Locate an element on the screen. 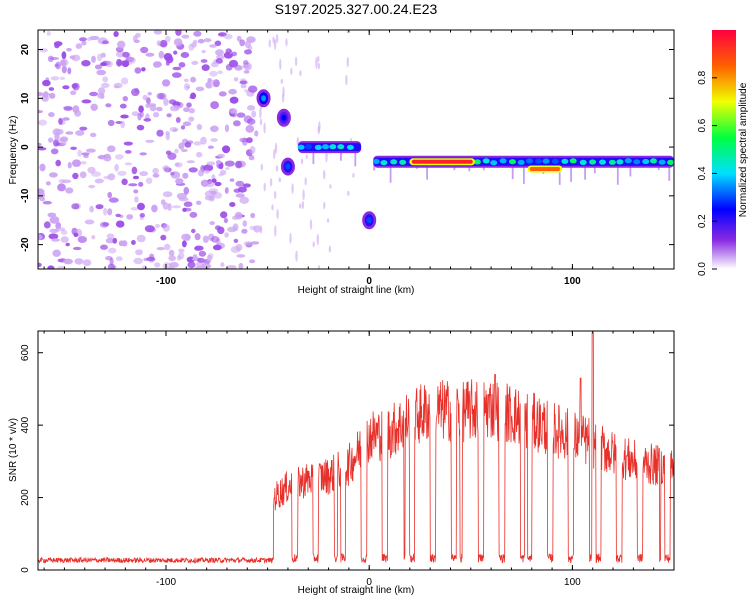 Image resolution: width=750 pixels, height=600 pixels. snr-x-label: Height of straight line (km) is located at coordinates (356, 590).